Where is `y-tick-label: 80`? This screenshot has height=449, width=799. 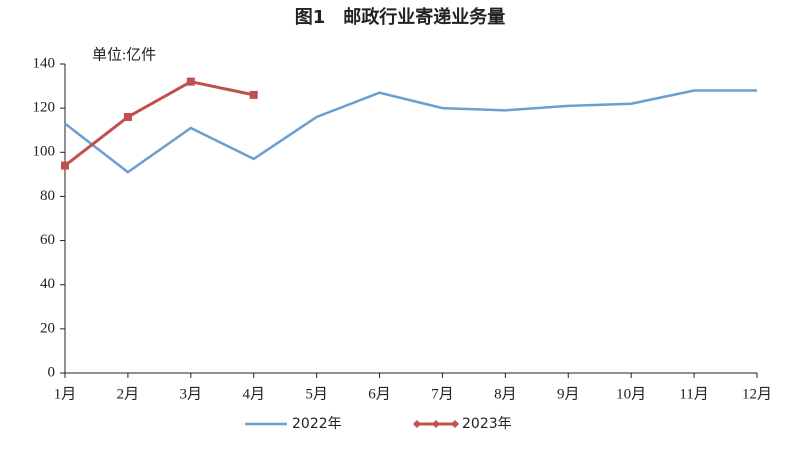
y-tick-label: 80 is located at coordinates (47, 196).